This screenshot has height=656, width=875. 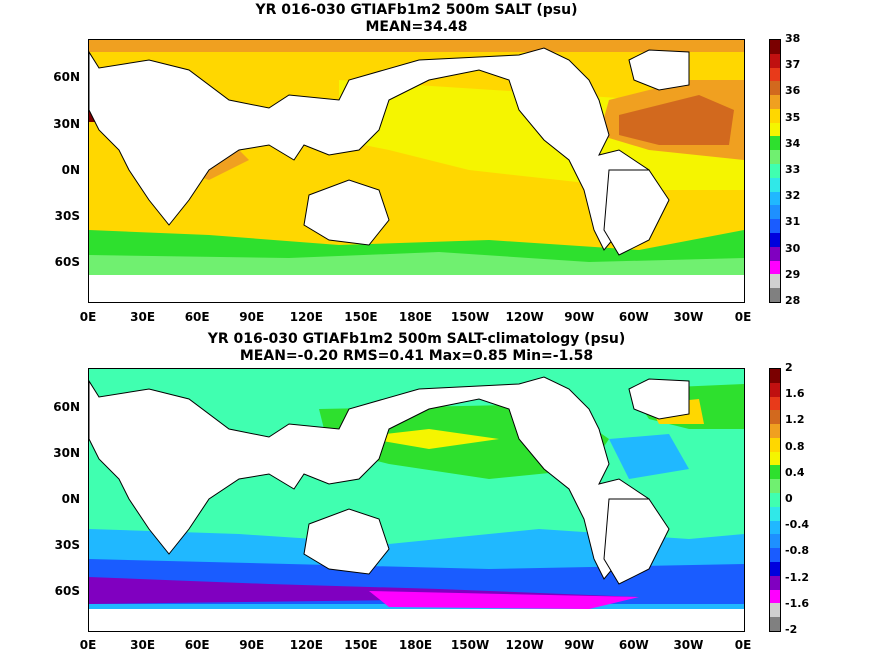 I want to click on top-colorbar-label: 33, so click(x=793, y=169).